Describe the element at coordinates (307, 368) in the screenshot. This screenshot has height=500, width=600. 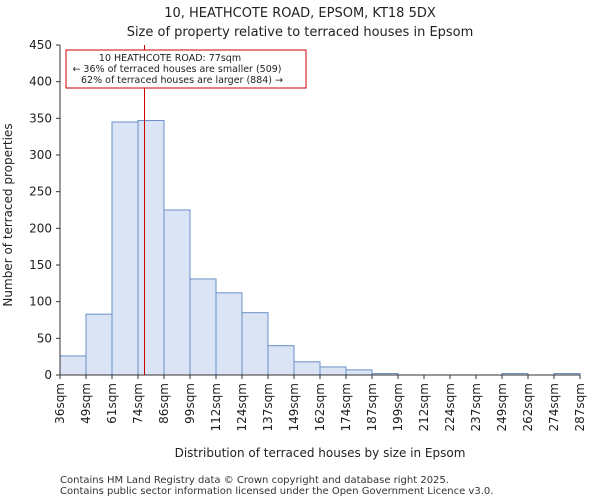
I see `bar-149sqm` at that location.